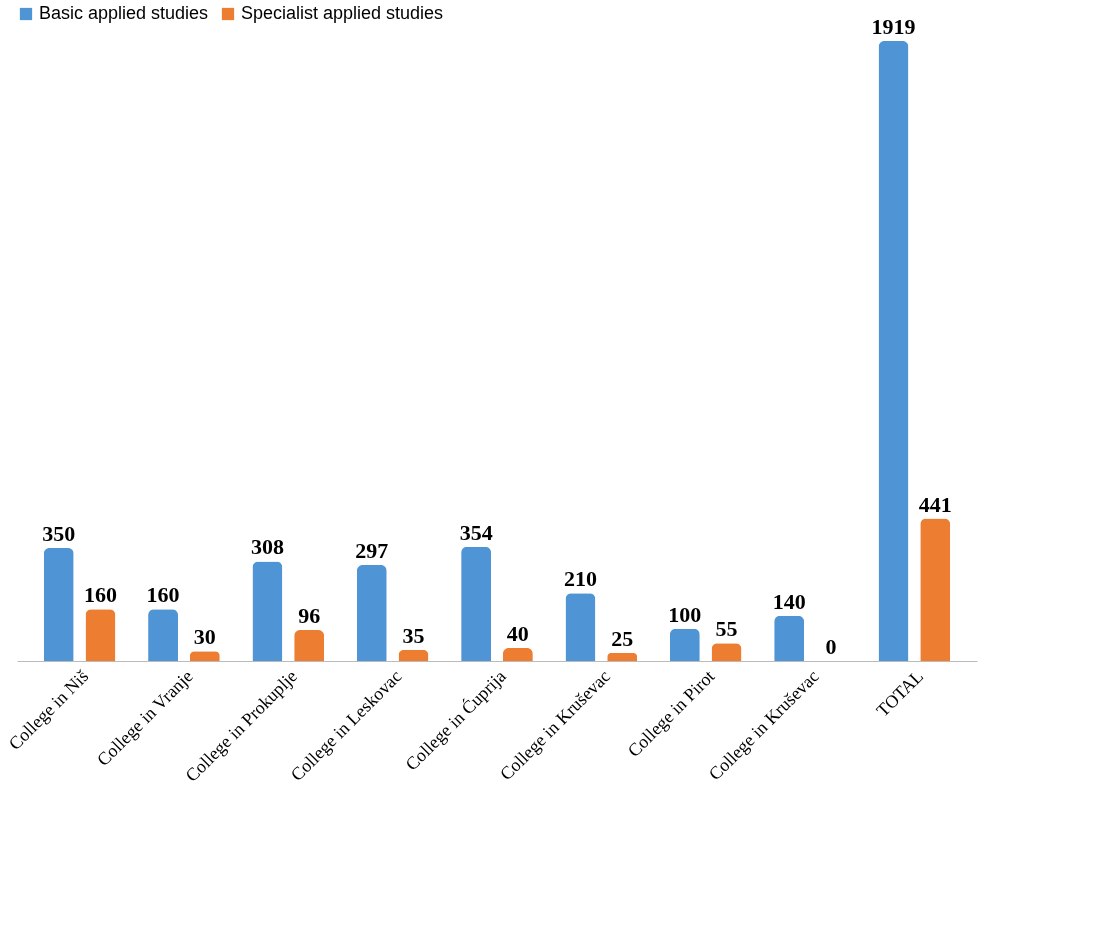  What do you see at coordinates (685, 614) in the screenshot?
I see `data-label: 100` at bounding box center [685, 614].